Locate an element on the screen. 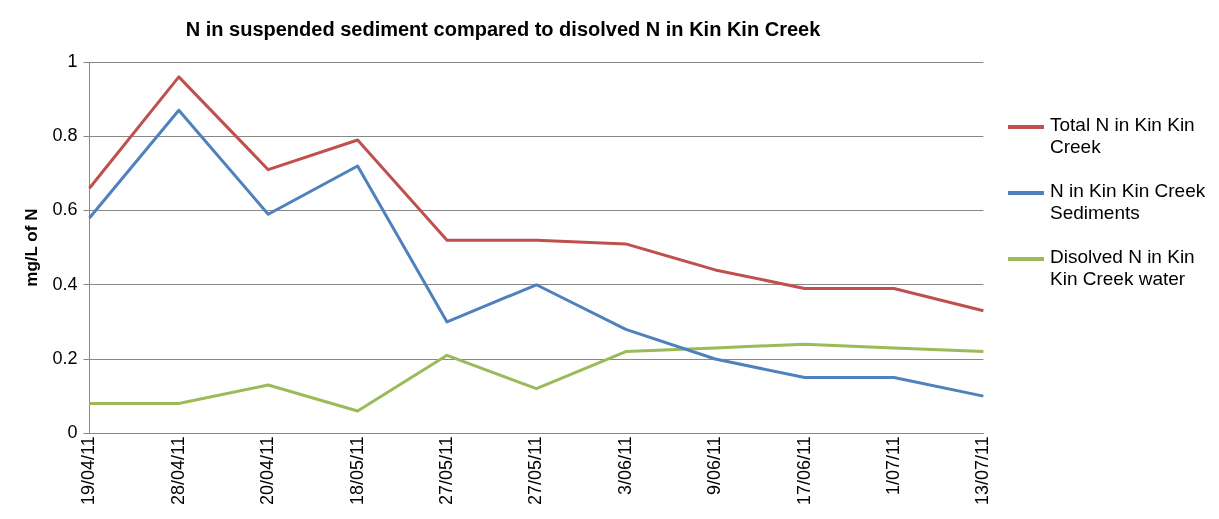  x-tick-label: 13/07/11 is located at coordinates (982, 470).